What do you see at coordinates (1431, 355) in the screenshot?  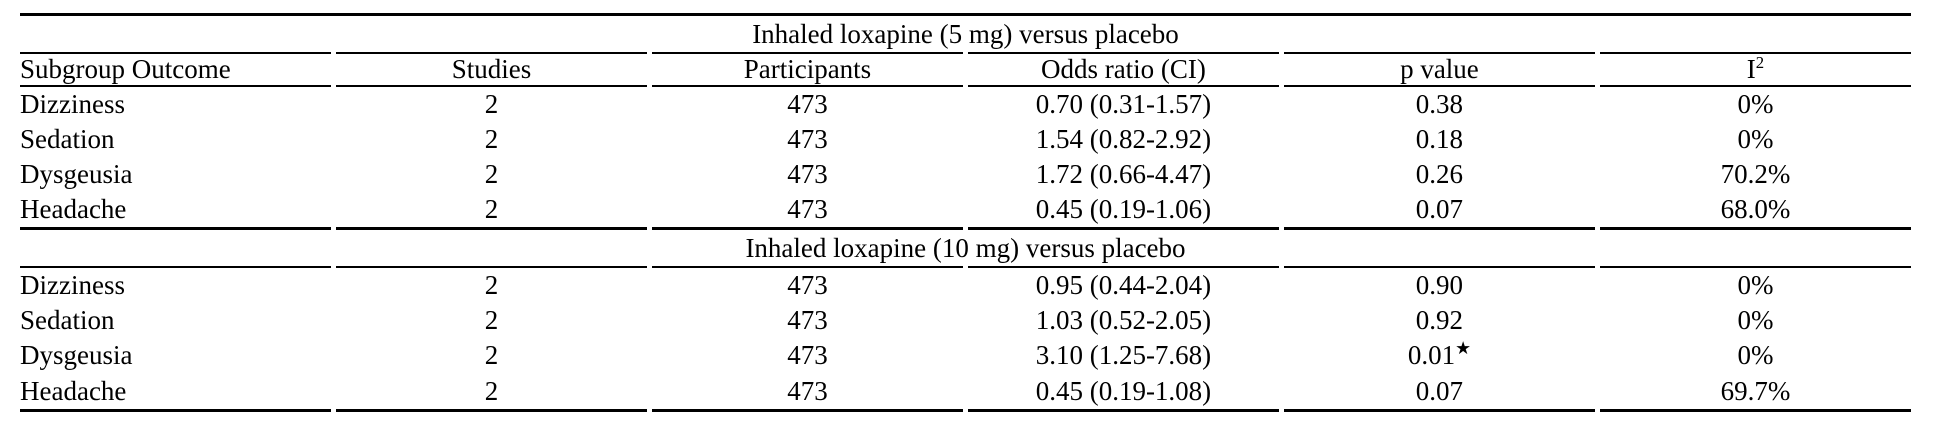 I see `p-value-text: 0.01` at bounding box center [1431, 355].